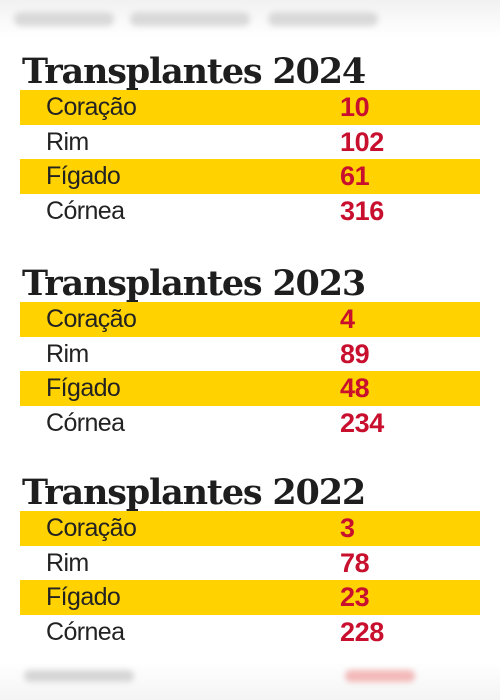 This screenshot has width=500, height=700. I want to click on table-row: Córnea 316, so click(250, 211).